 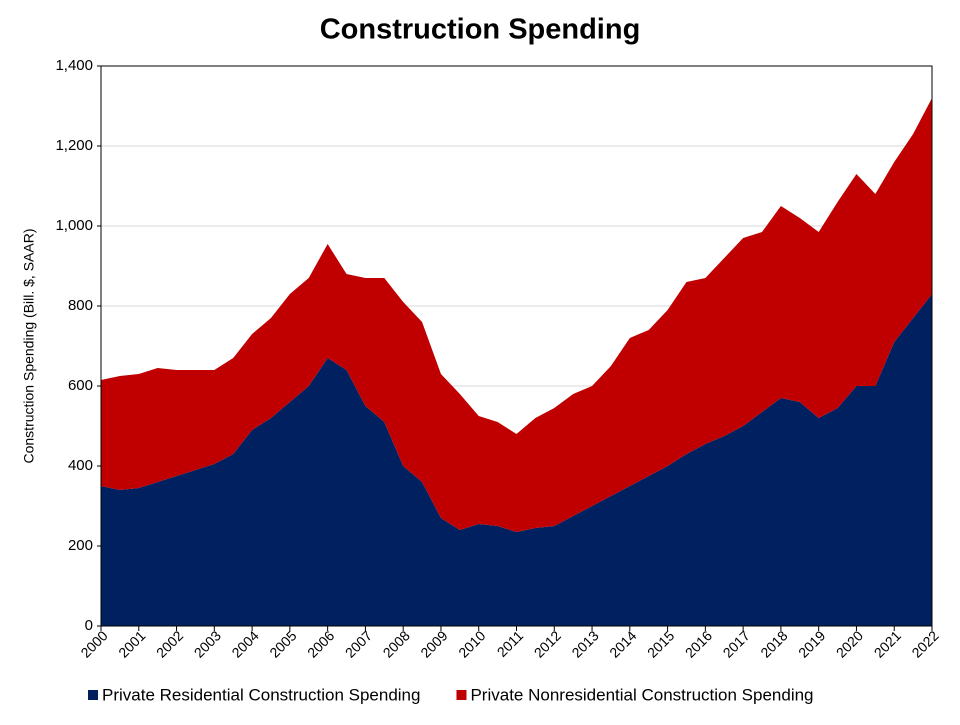 What do you see at coordinates (773, 643) in the screenshot?
I see `x-tick-label: 2018` at bounding box center [773, 643].